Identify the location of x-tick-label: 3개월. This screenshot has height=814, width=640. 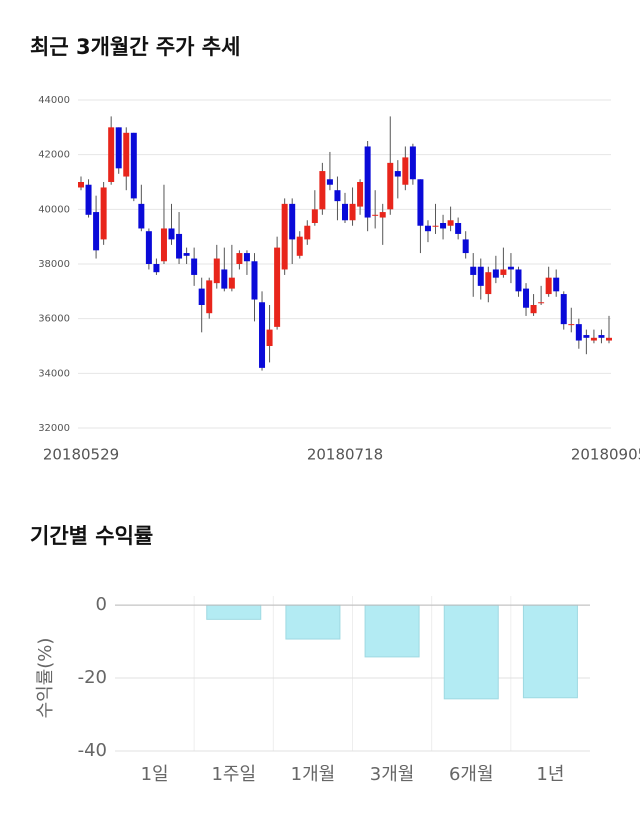
(392, 774).